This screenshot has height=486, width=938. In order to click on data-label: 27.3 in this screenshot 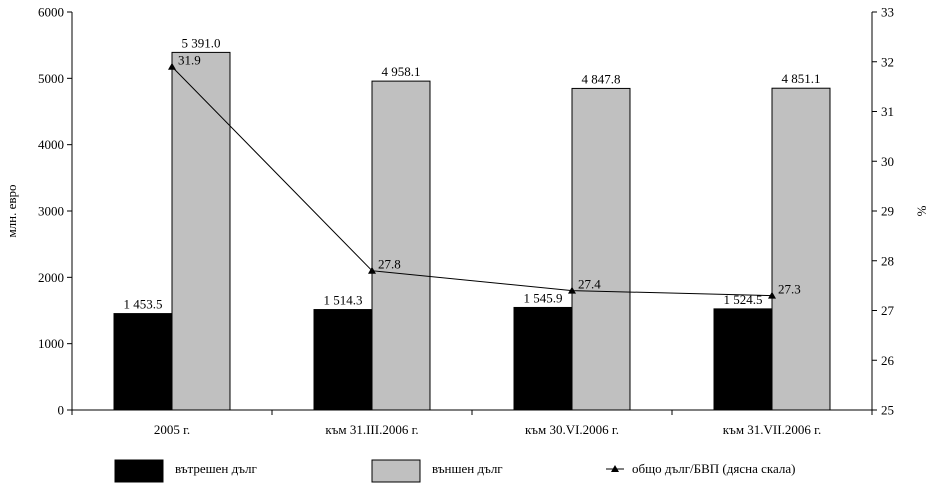, I will do `click(789, 289)`.